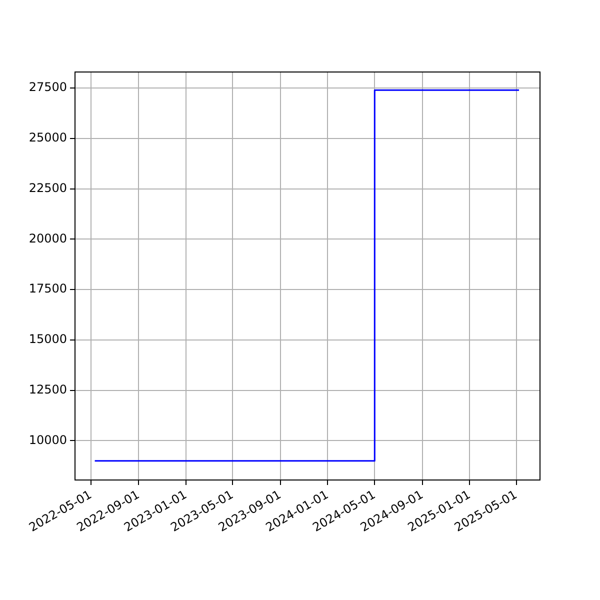  I want to click on y-tick-label: 17500, so click(47, 289).